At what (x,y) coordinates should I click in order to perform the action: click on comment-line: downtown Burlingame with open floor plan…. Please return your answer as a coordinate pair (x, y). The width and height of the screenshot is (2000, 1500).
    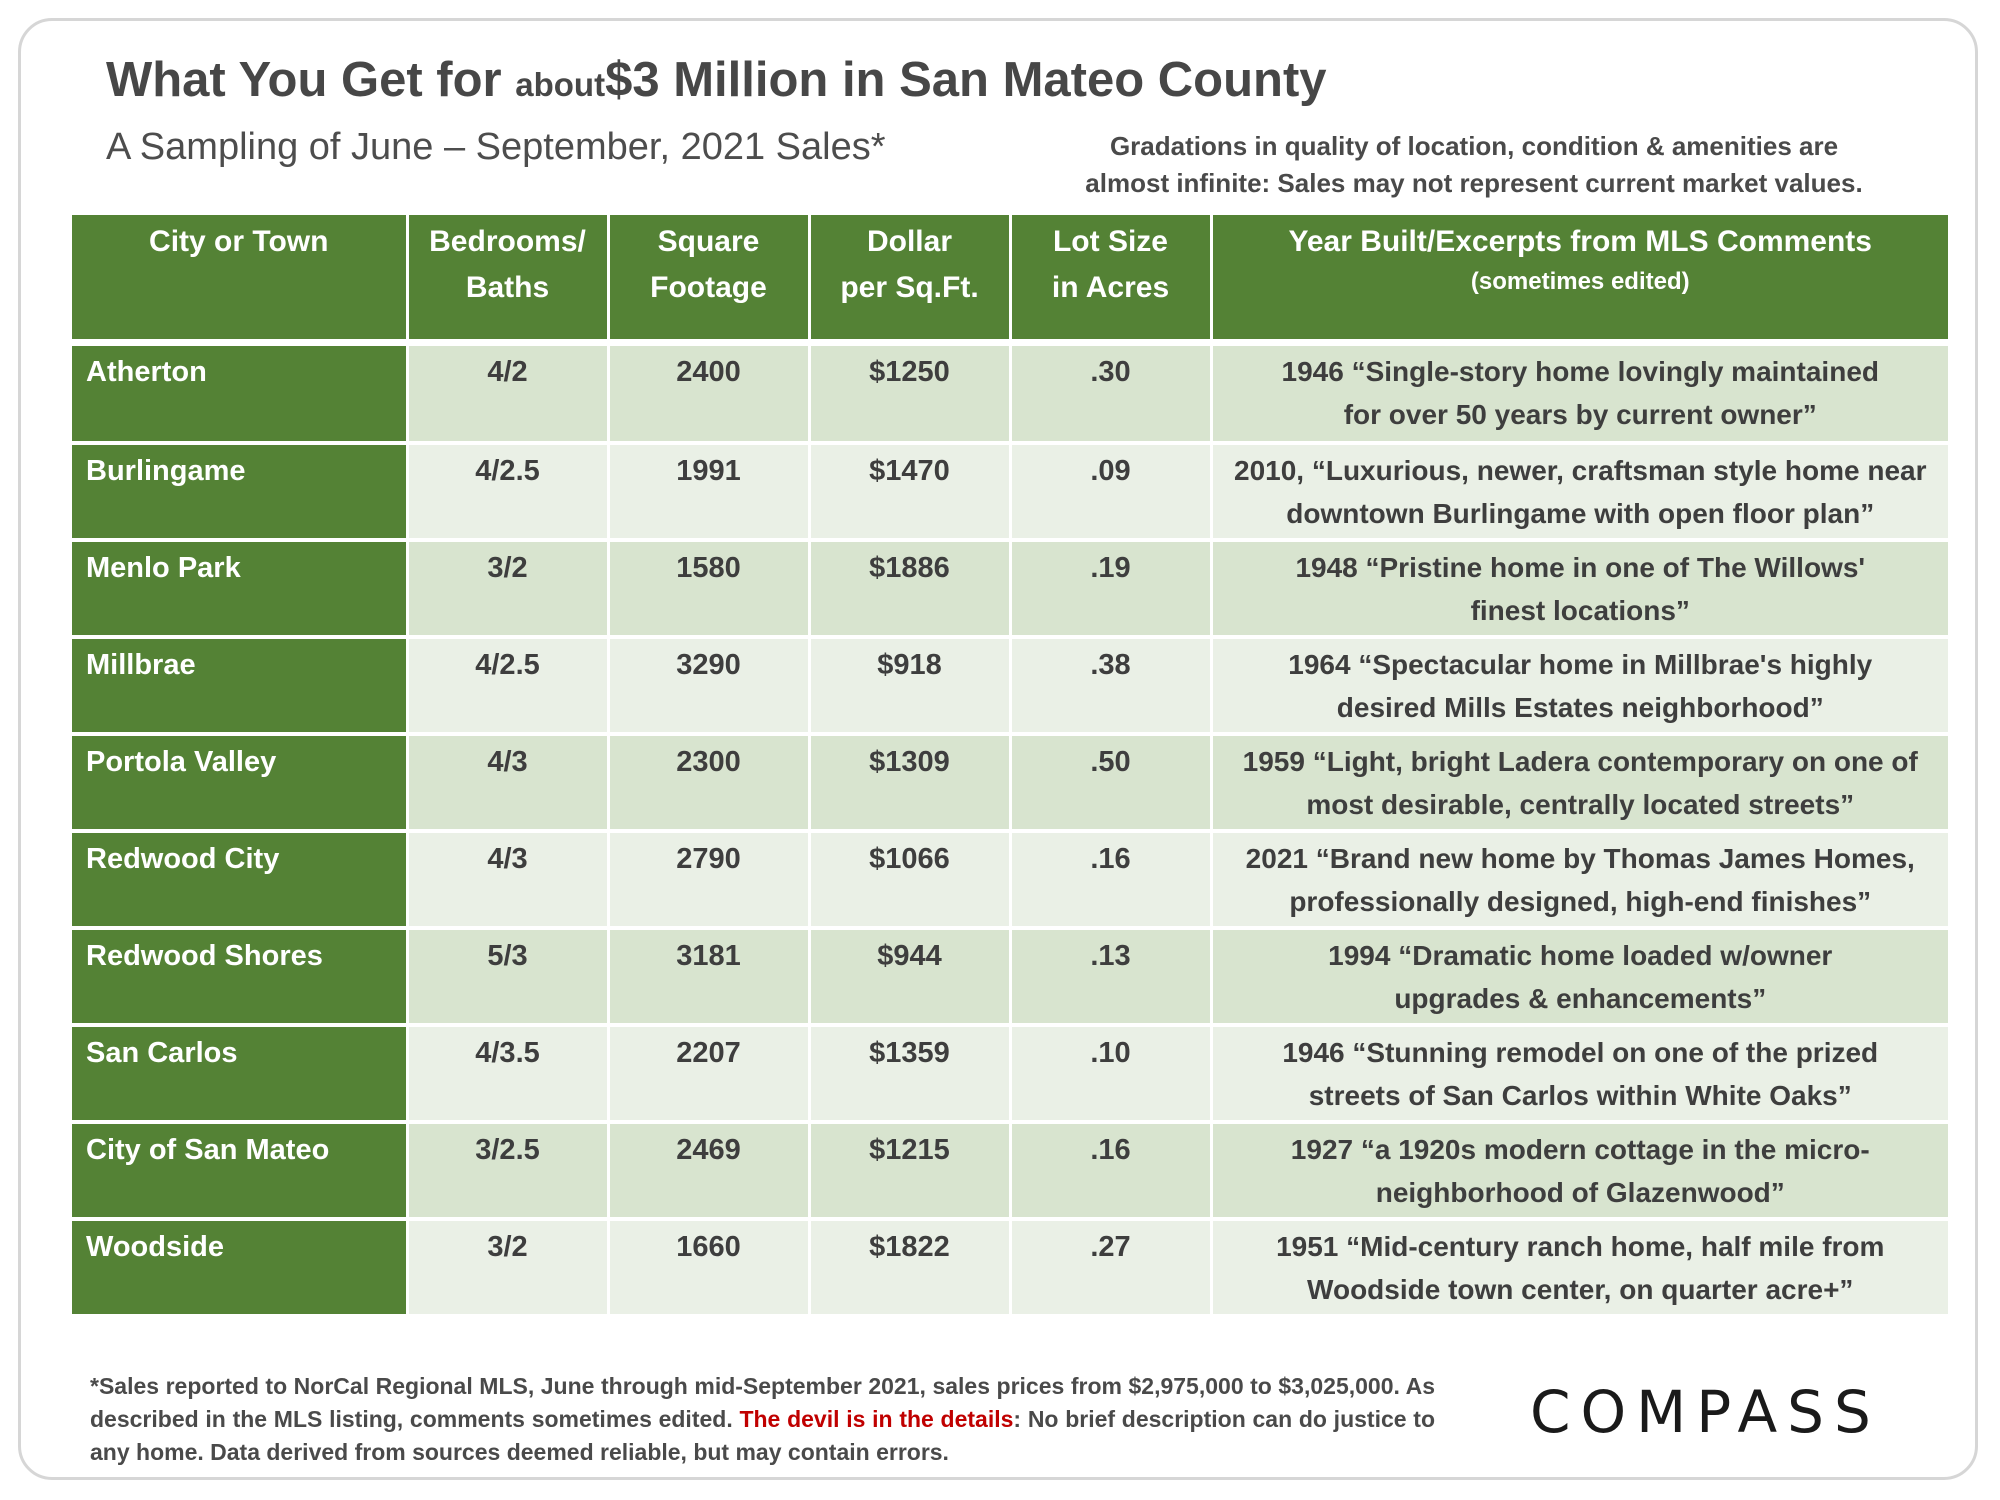
    Looking at the image, I should click on (1580, 513).